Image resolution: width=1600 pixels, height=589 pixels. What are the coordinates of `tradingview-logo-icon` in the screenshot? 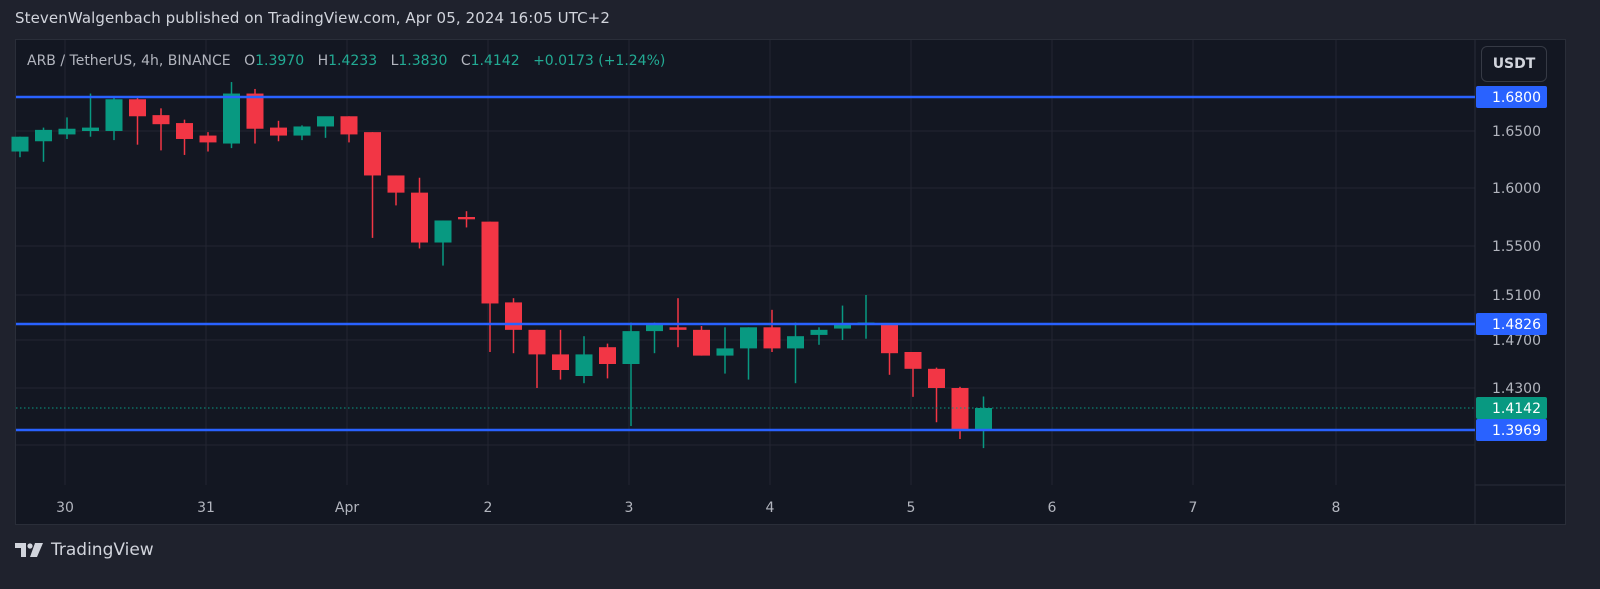 It's located at (29, 550).